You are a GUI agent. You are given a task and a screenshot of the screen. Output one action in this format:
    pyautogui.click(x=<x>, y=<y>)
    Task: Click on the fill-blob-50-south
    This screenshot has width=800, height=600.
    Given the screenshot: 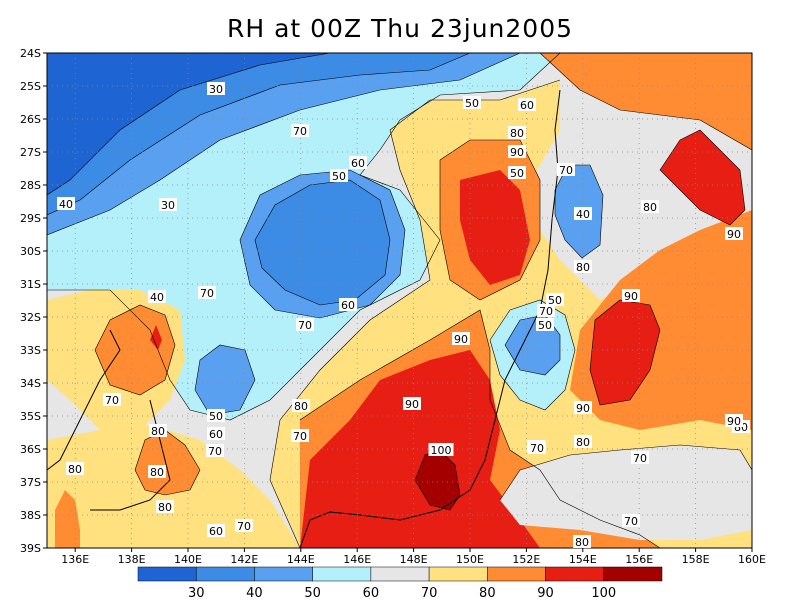 What is the action you would take?
    pyautogui.click(x=225, y=380)
    